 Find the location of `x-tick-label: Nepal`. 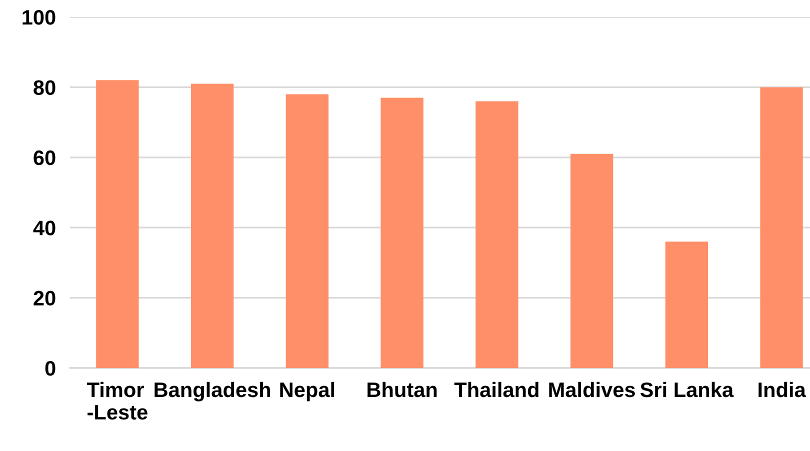

x-tick-label: Nepal is located at coordinates (307, 392).